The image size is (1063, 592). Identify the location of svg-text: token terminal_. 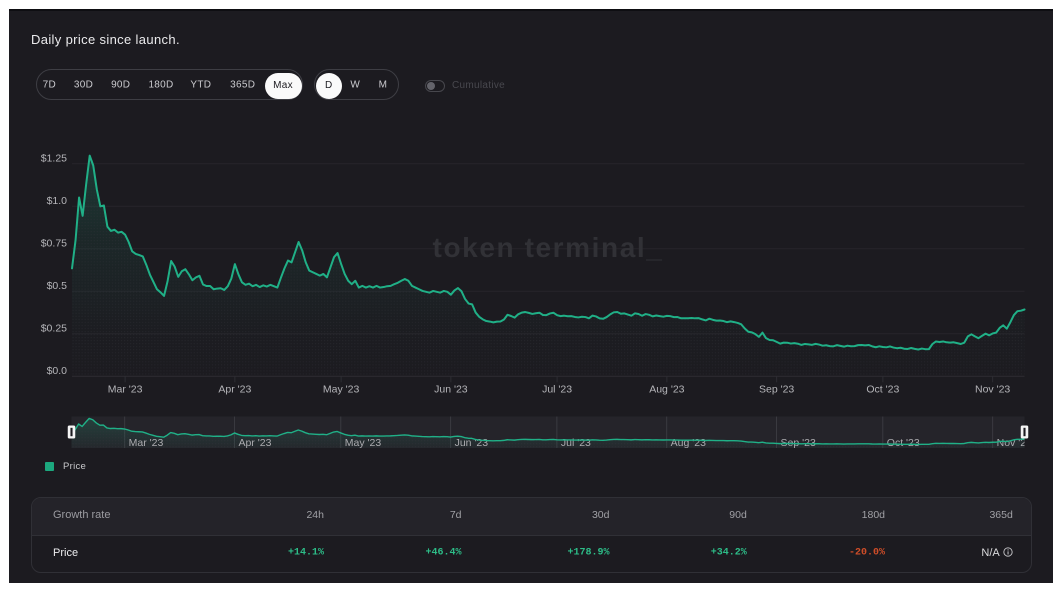
(548, 247).